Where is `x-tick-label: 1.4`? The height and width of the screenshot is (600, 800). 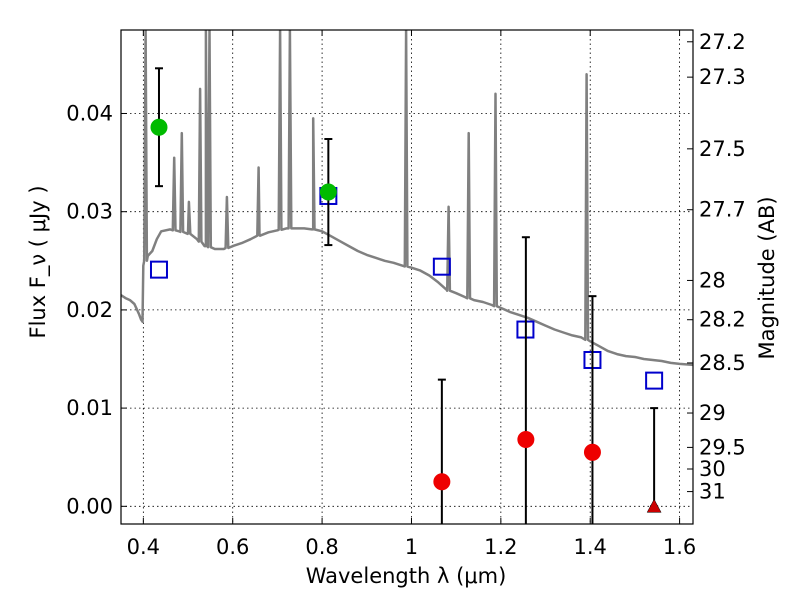 x-tick-label: 1.4 is located at coordinates (590, 547).